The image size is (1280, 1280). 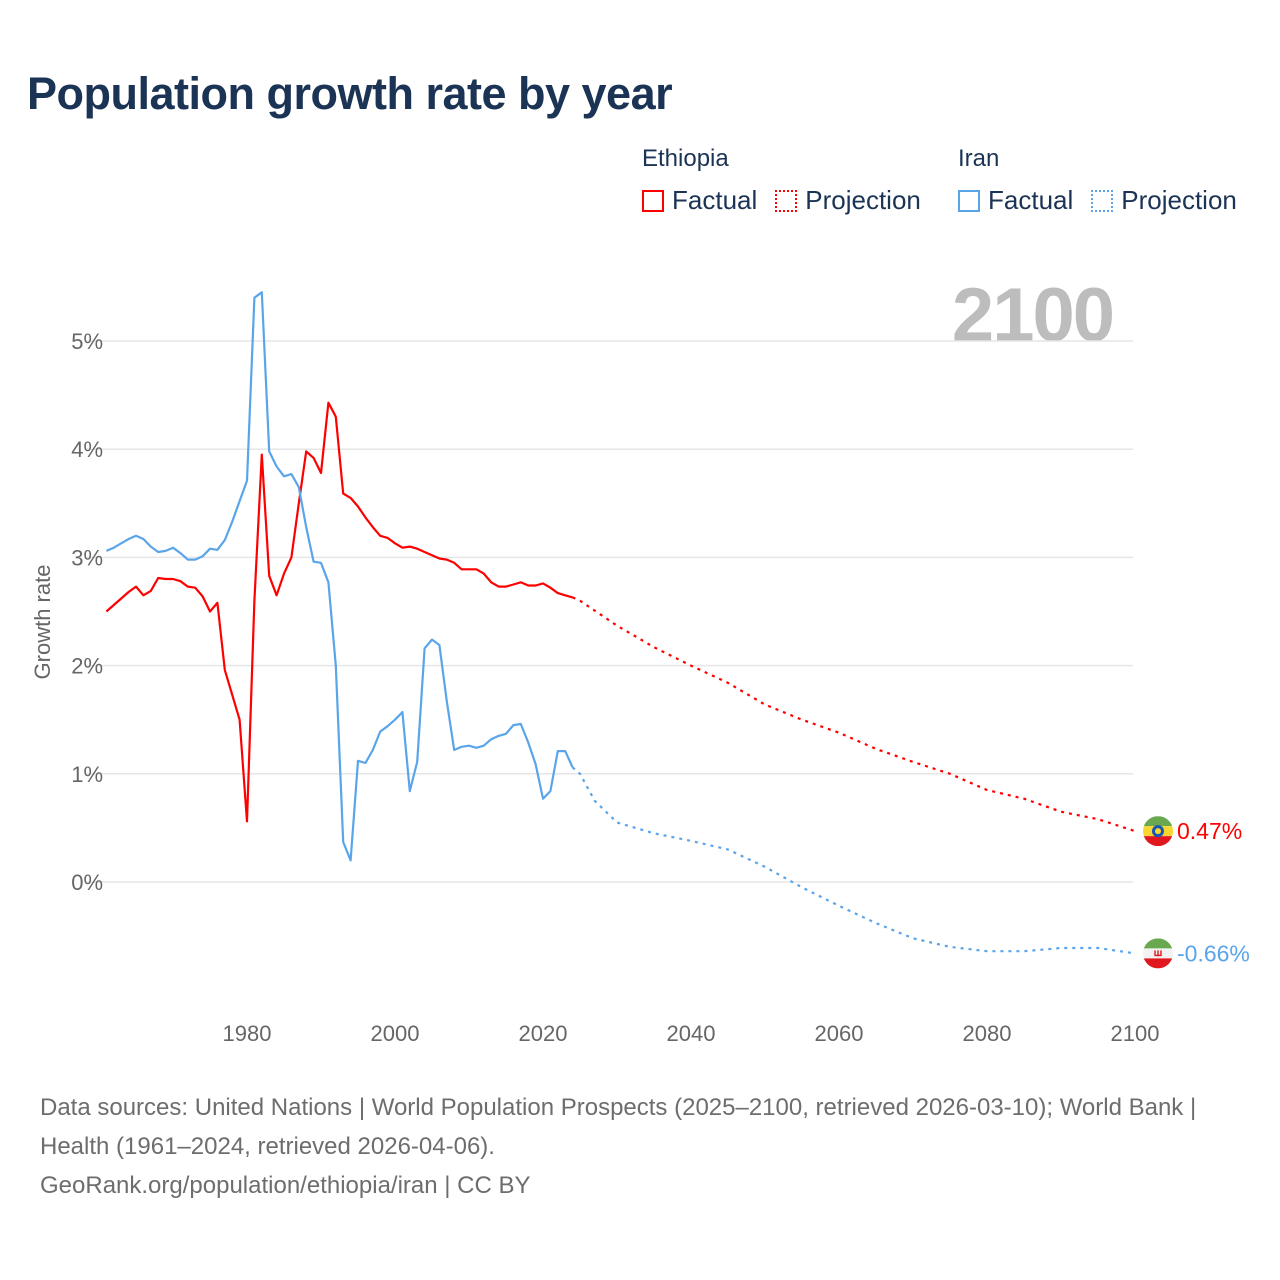 I want to click on legend-iran: Iran Factual Projection, so click(x=1106, y=180).